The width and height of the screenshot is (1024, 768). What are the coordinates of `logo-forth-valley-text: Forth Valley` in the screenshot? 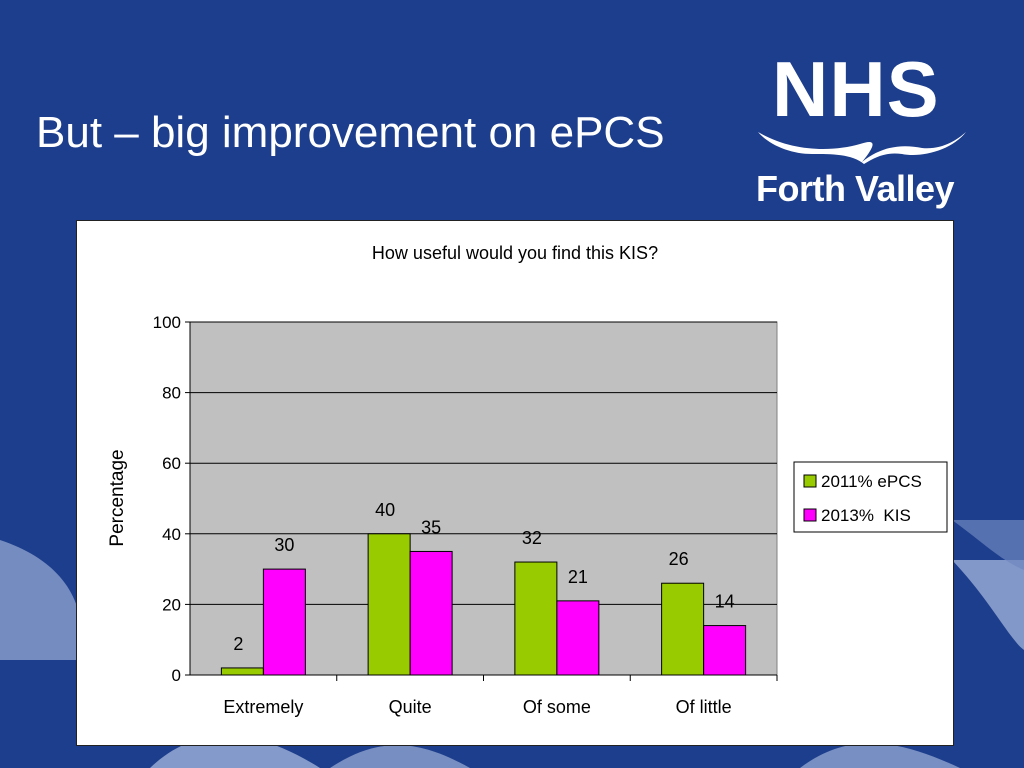 It's located at (855, 188).